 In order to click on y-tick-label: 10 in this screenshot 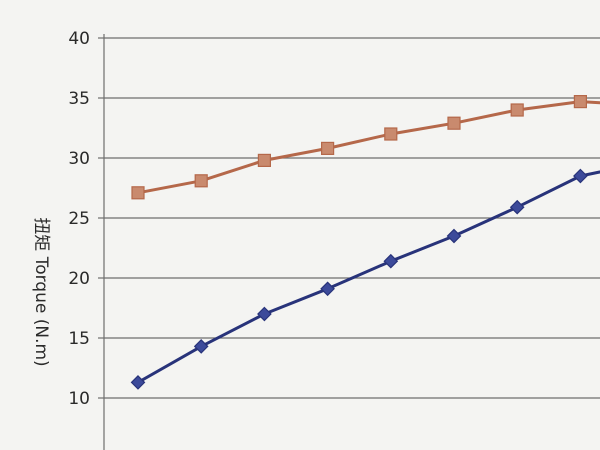, I will do `click(79, 399)`.